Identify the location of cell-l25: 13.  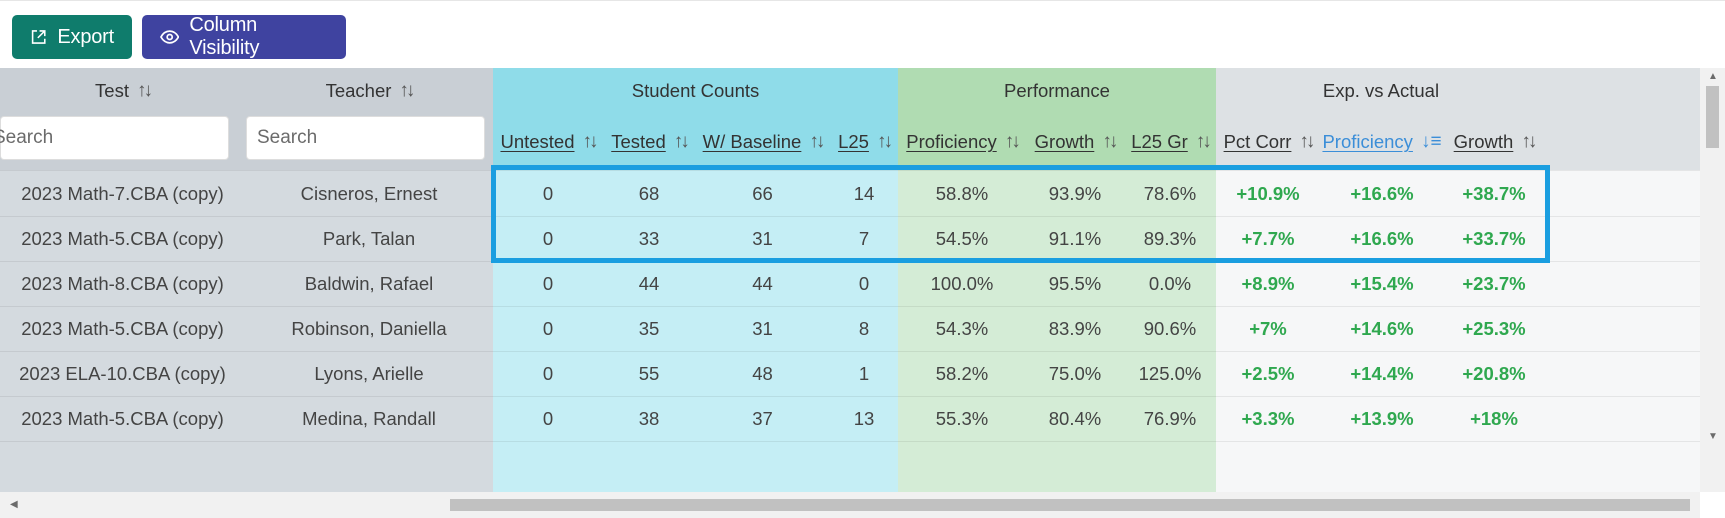
(864, 418).